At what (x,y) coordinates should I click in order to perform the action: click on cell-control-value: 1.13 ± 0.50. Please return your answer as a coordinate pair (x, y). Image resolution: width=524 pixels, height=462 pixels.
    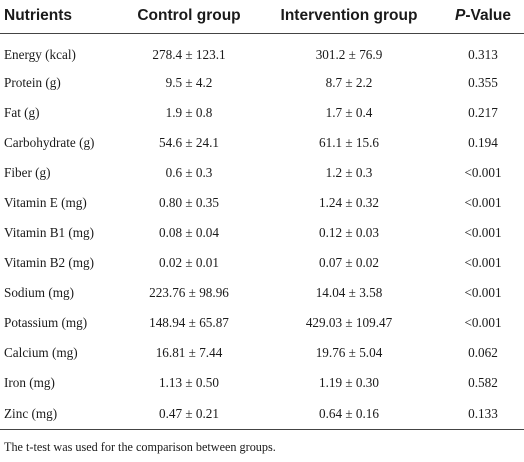
    Looking at the image, I should click on (189, 382).